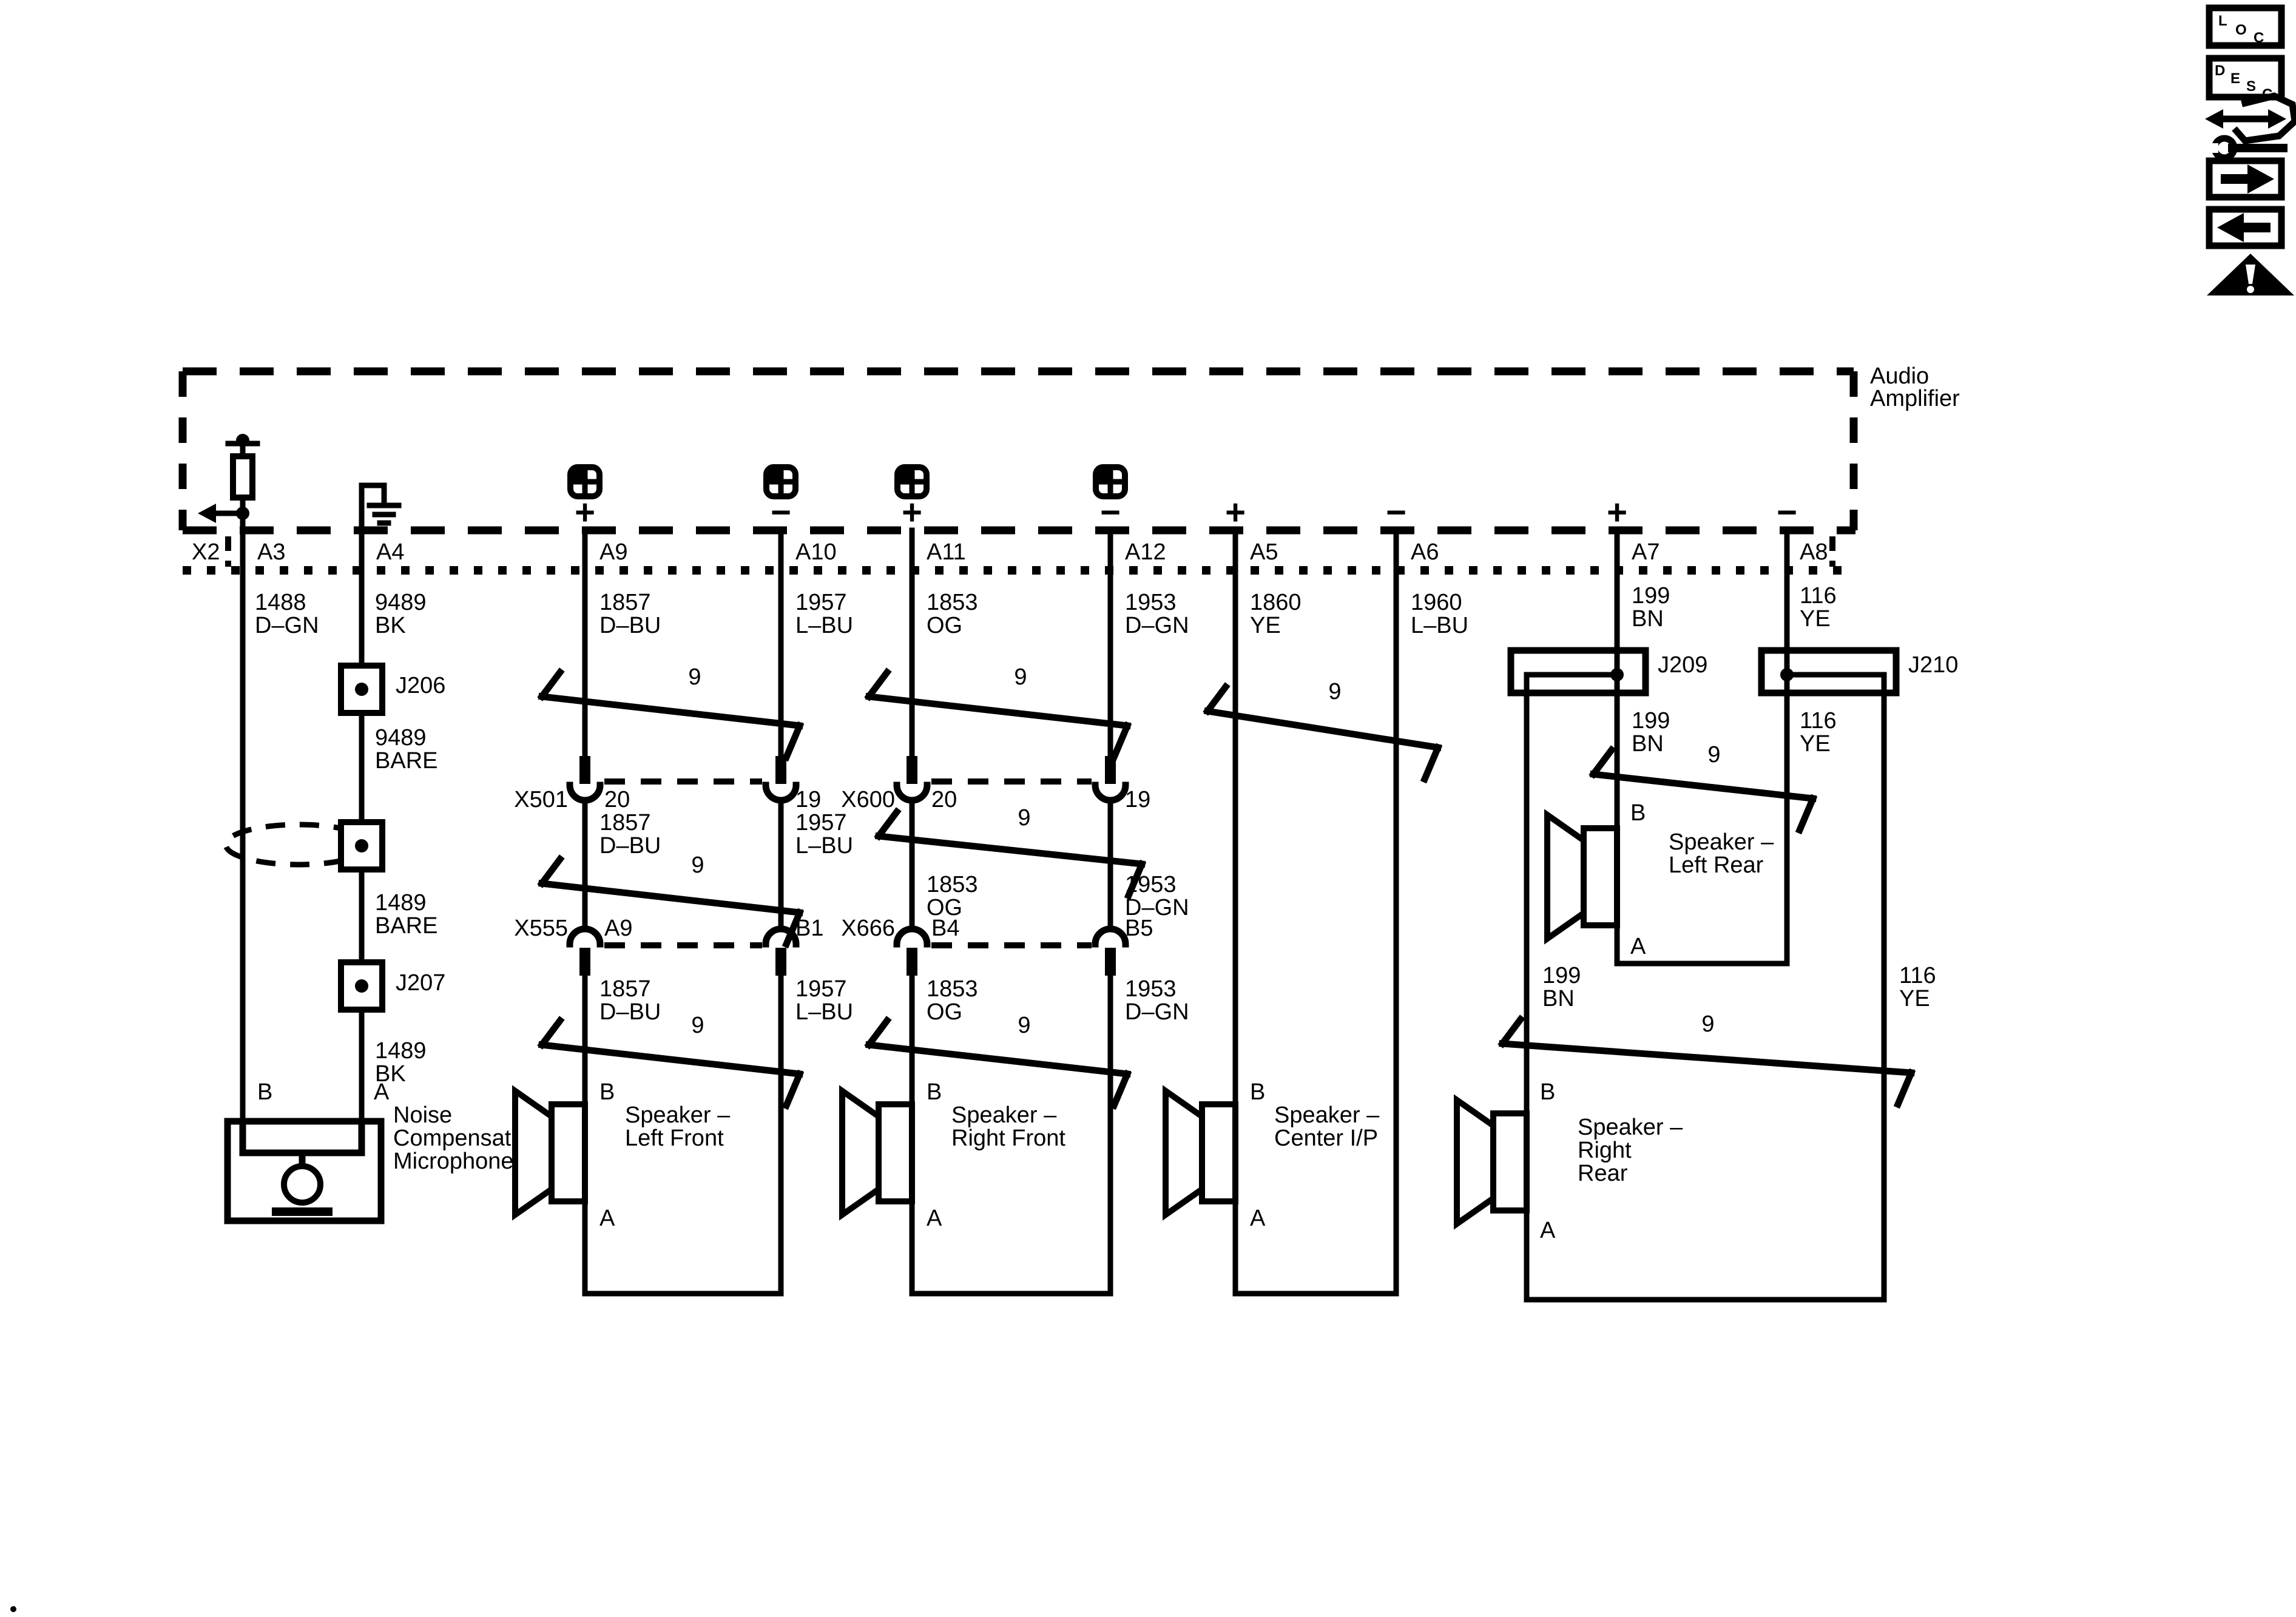 Image resolution: width=2296 pixels, height=1617 pixels. What do you see at coordinates (1436, 602) in the screenshot?
I see `wire-1960-num: 1960` at bounding box center [1436, 602].